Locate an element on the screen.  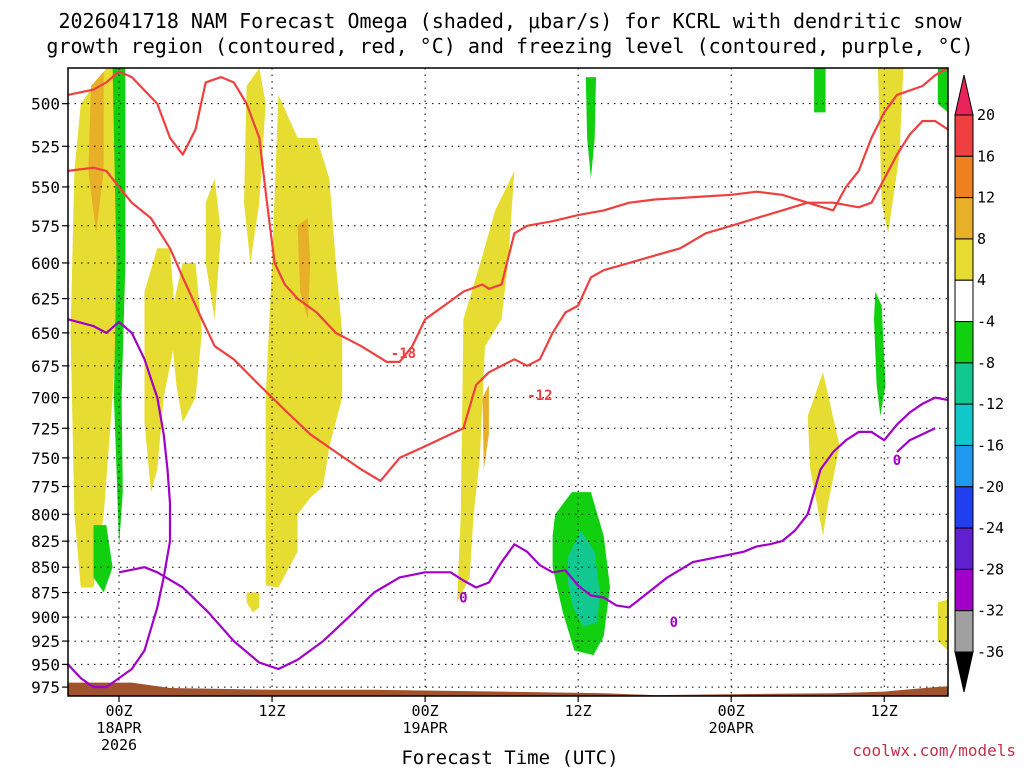
ytick-label-850: 850 is located at coordinates (45, 567).